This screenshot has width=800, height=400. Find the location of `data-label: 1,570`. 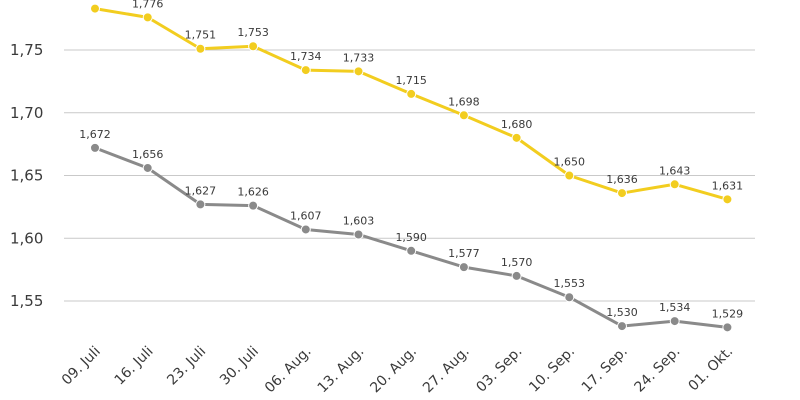

data-label: 1,570 is located at coordinates (517, 262).